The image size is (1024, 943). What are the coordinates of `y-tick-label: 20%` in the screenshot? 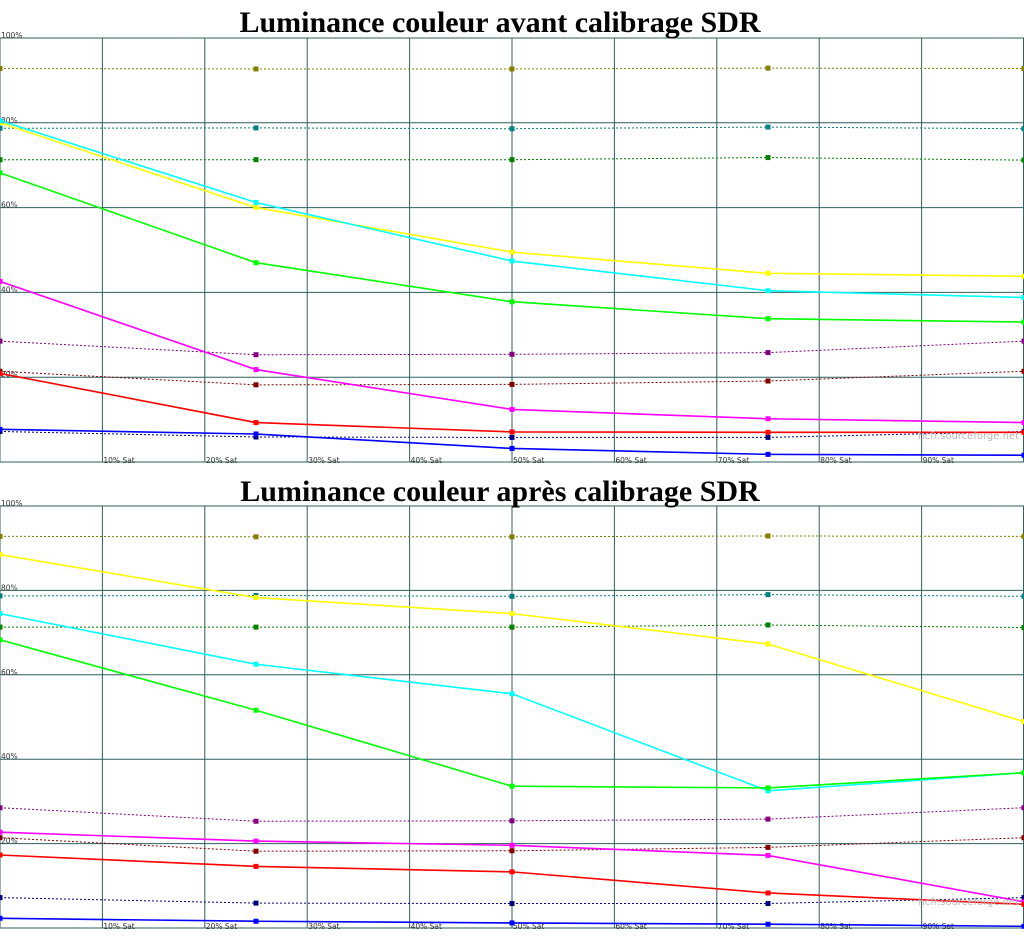 It's located at (9, 841).